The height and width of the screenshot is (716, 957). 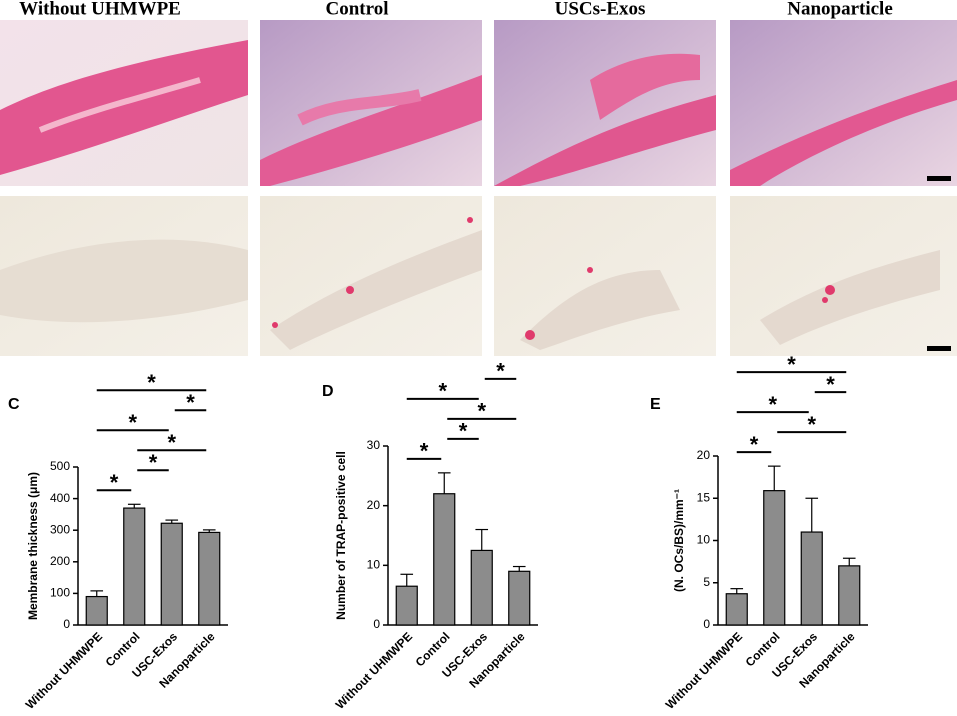 I want to click on panel-label: E, so click(x=655, y=404).